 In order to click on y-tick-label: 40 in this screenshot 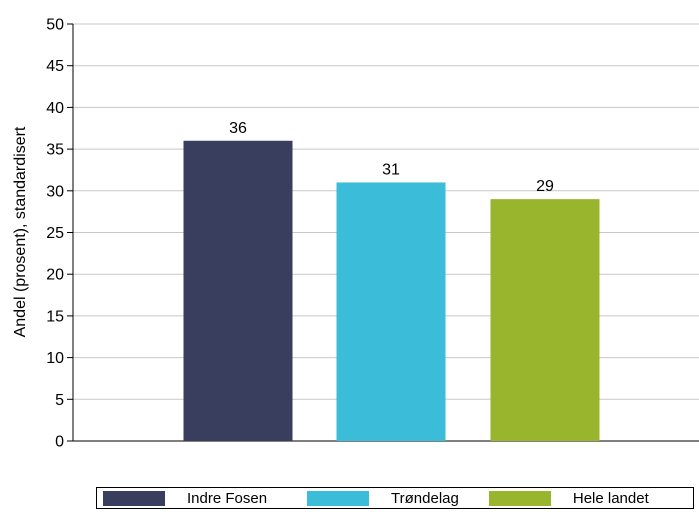, I will do `click(55, 108)`.